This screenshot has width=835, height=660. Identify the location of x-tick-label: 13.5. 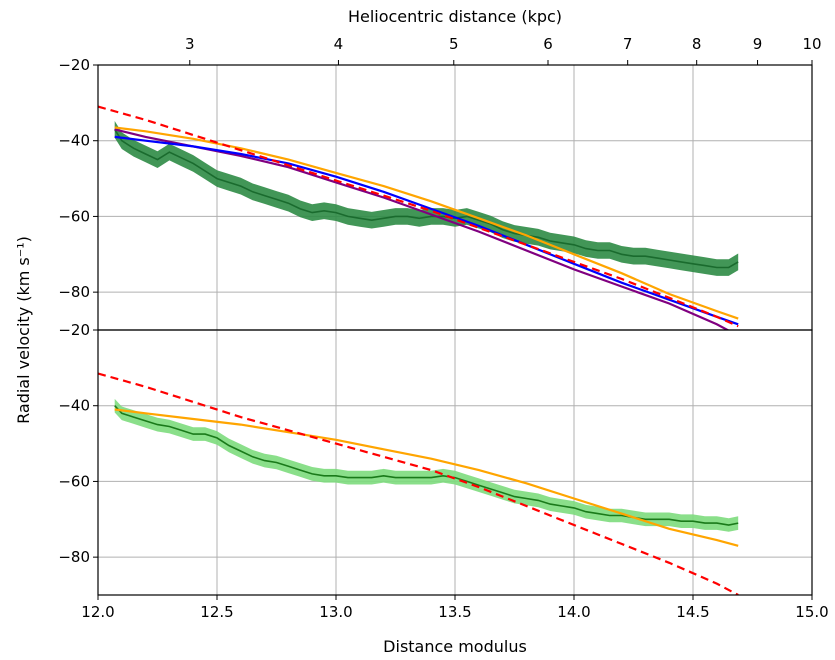
(454, 612).